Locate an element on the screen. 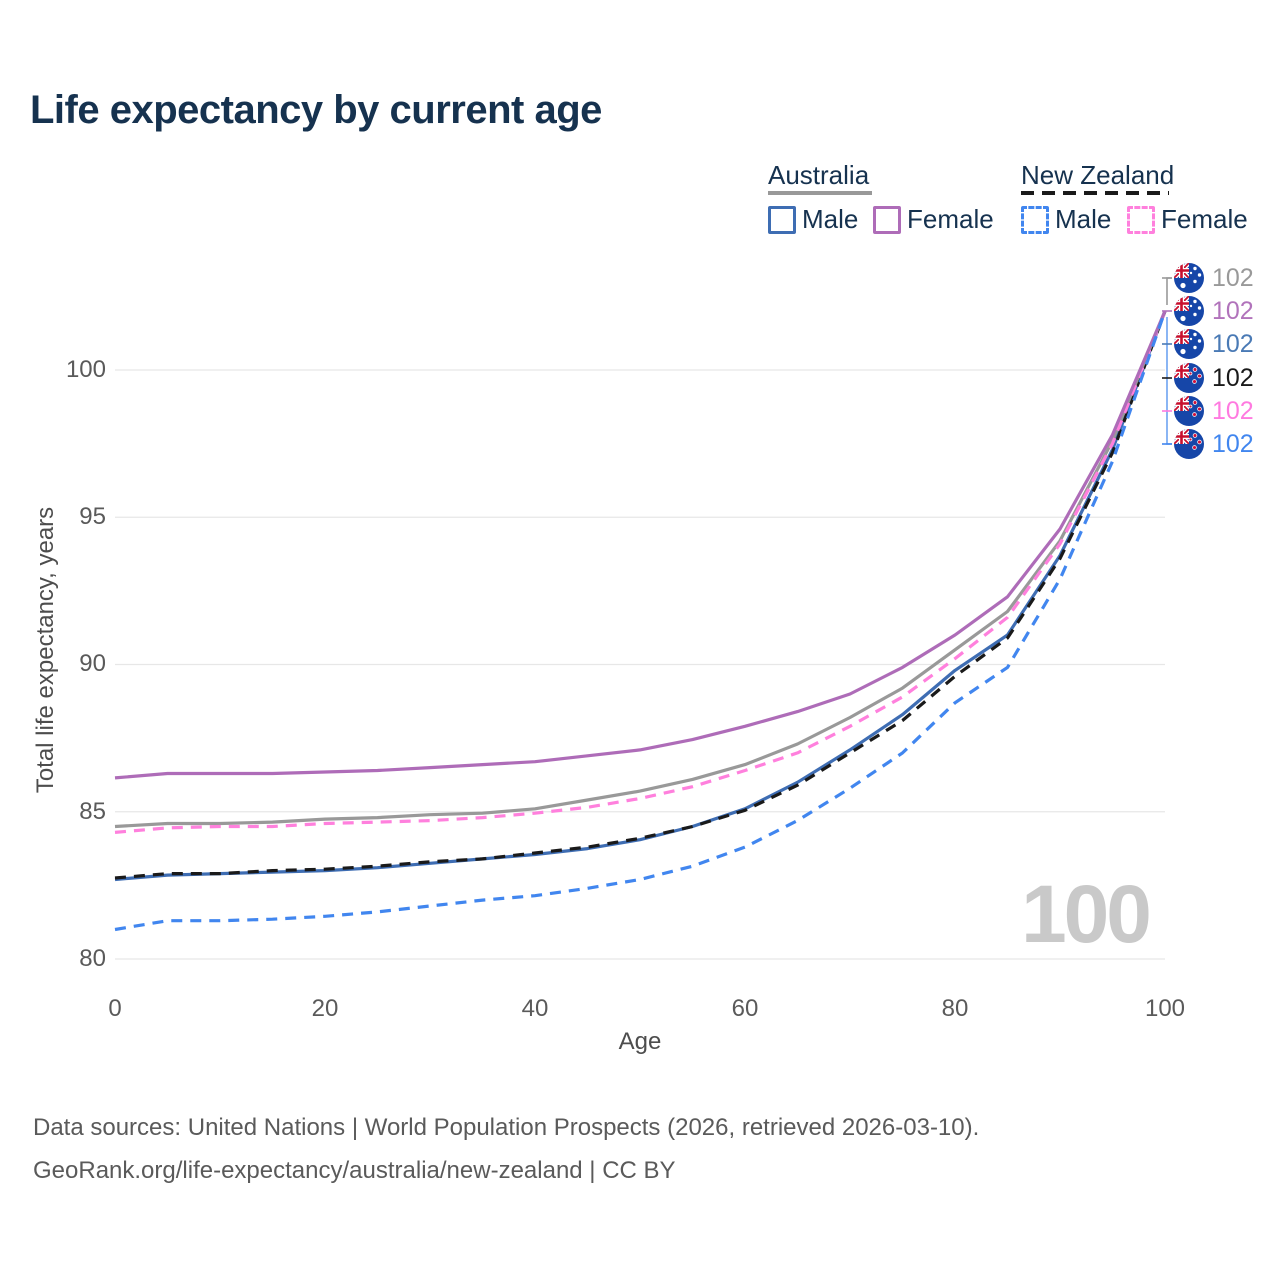 The width and height of the screenshot is (1280, 1280). legend-item-new-zealand-male: Male is located at coordinates (1066, 219).